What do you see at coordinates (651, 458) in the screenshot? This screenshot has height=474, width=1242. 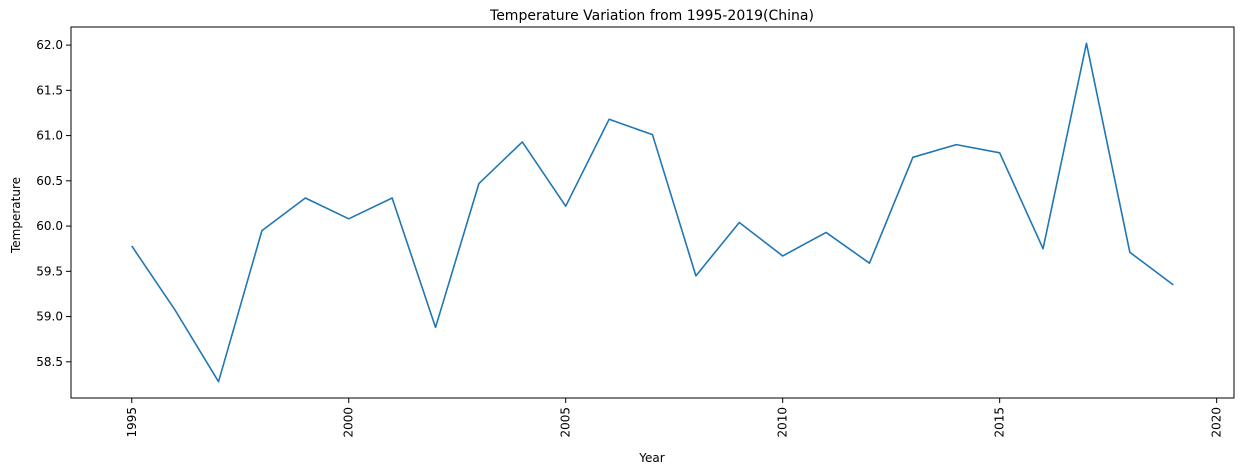 I see `x-axis-title: Year` at bounding box center [651, 458].